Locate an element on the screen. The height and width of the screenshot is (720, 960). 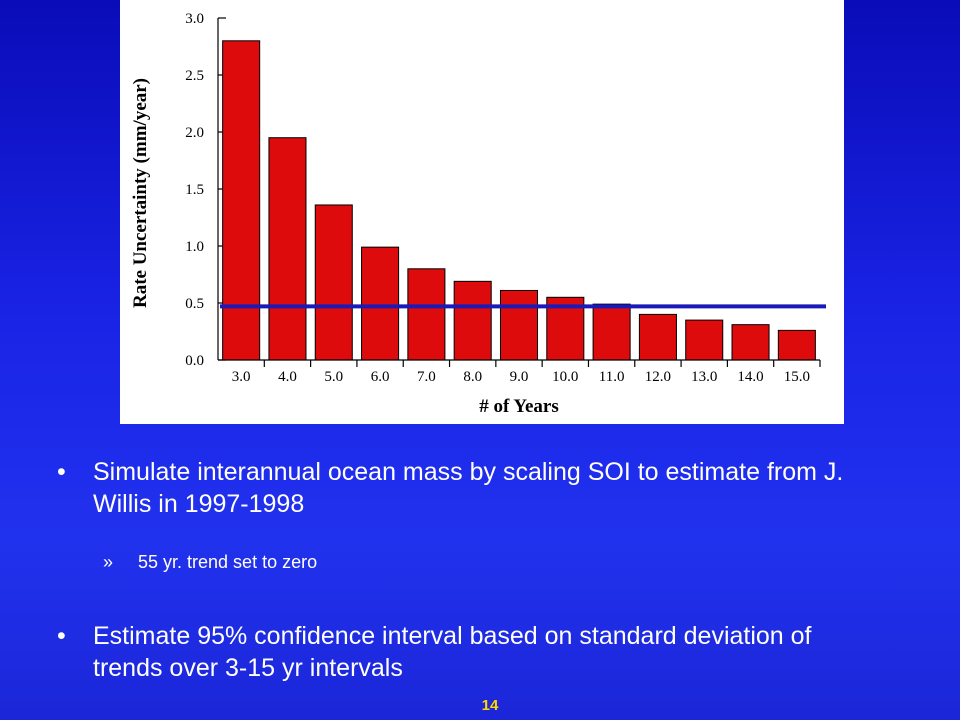
y-tick-label: 2.0 is located at coordinates (194, 133).